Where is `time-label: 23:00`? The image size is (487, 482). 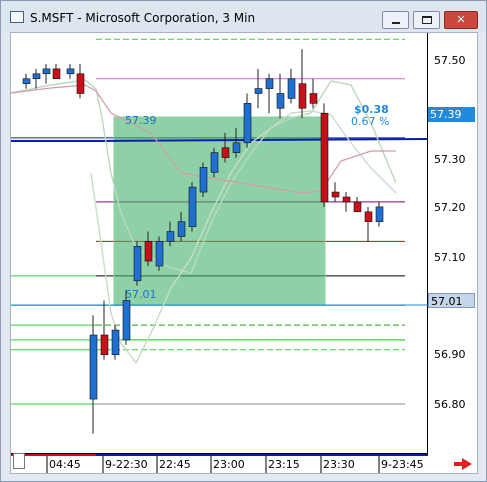
time-label: 23:00 is located at coordinates (229, 464).